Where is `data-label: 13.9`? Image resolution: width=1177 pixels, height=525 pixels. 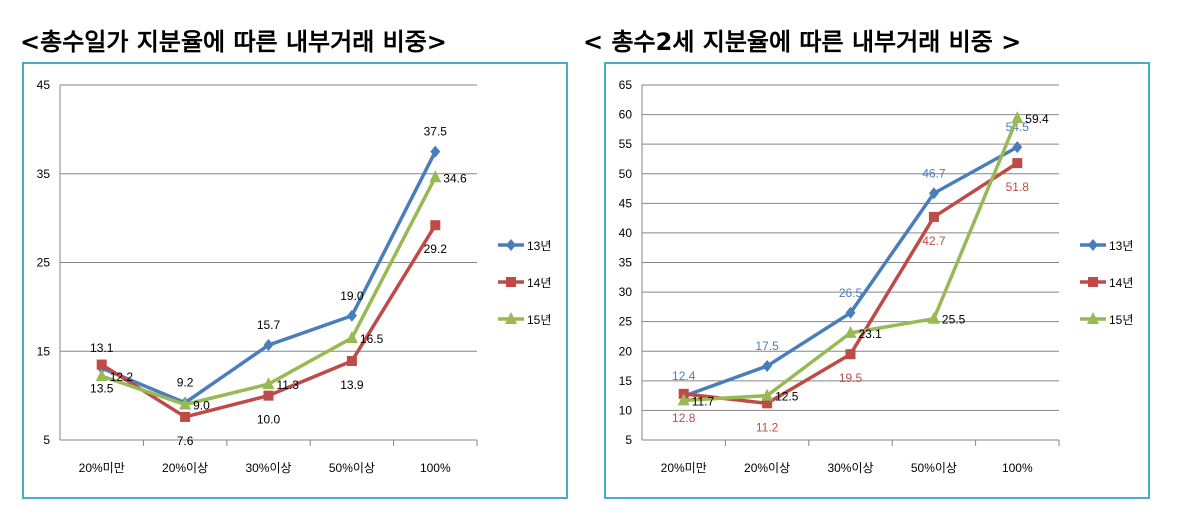 data-label: 13.9 is located at coordinates (352, 385).